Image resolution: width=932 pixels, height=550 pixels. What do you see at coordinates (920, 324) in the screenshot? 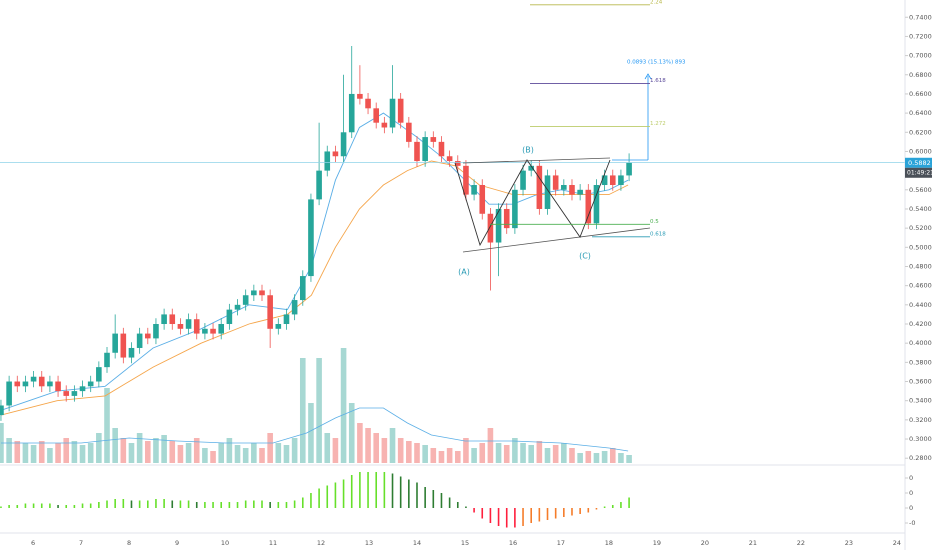
I see `y-tick-label: 0.4200` at bounding box center [920, 324].